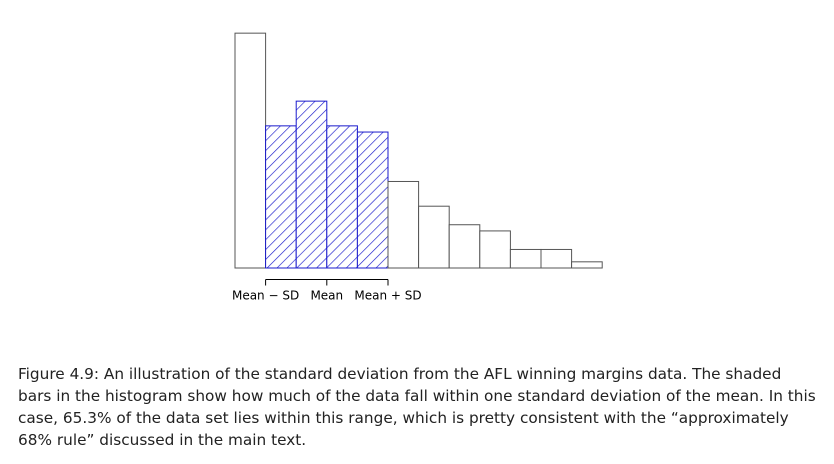 The height and width of the screenshot is (464, 834). I want to click on x-tick-label: Mean, so click(326, 296).